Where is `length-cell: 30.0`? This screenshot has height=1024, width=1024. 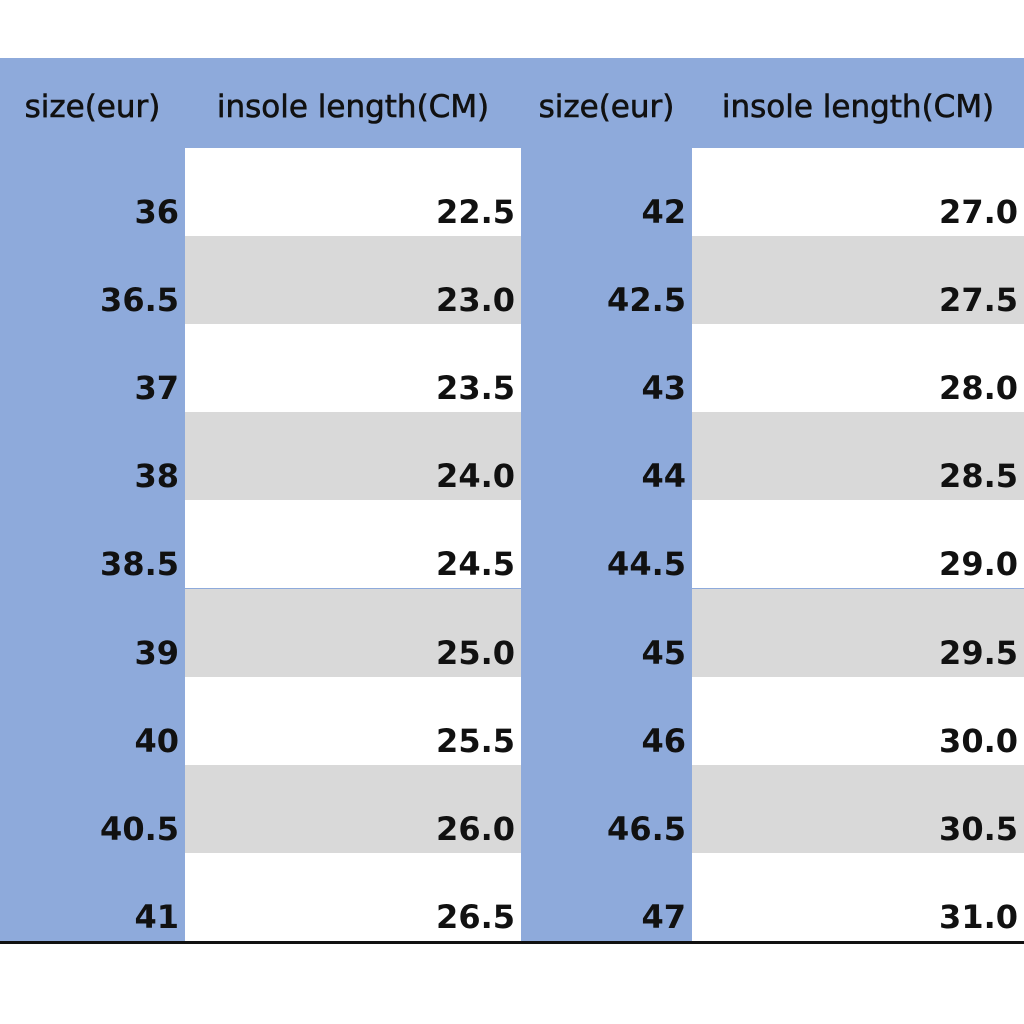 length-cell: 30.0 is located at coordinates (858, 720).